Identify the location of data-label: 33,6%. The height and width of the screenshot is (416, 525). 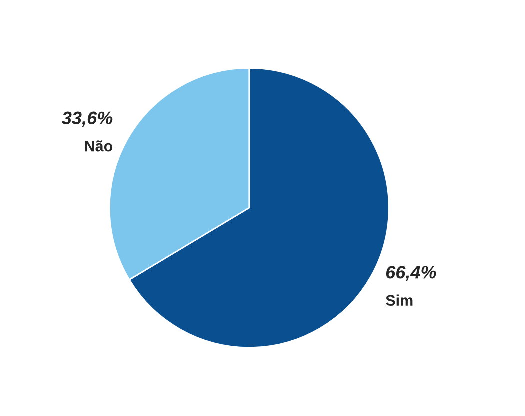
(87, 120).